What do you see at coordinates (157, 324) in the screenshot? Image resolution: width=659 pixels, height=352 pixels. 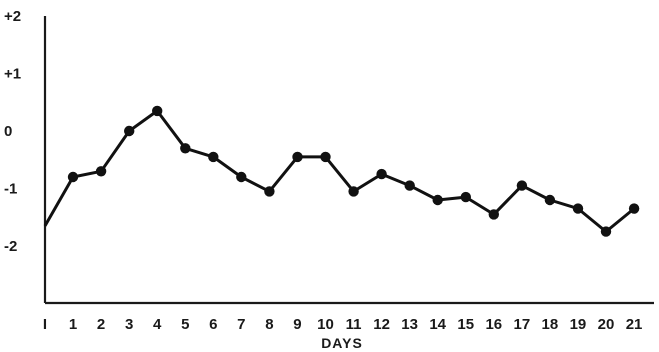 I see `x-tick-label: 4` at bounding box center [157, 324].